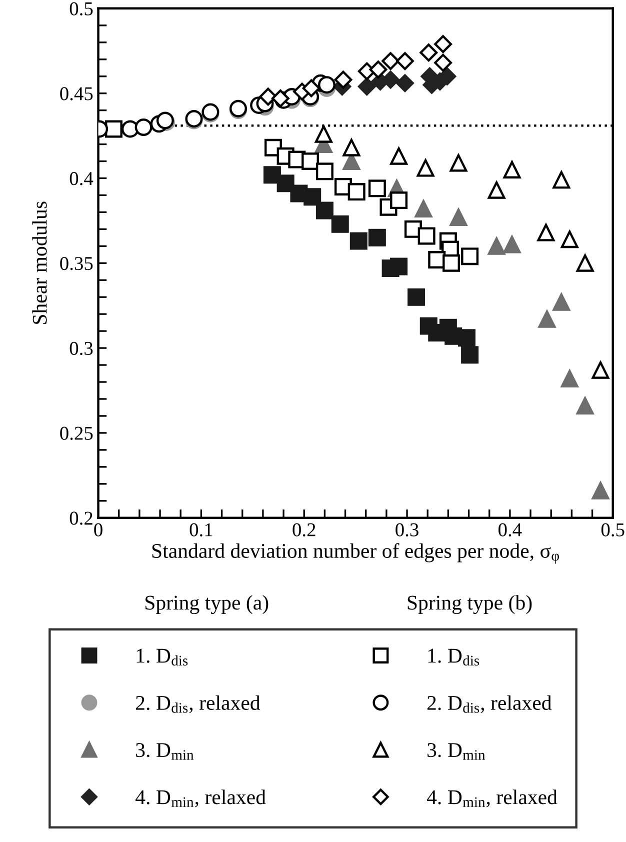 The image size is (626, 842). Describe the element at coordinates (82, 179) in the screenshot. I see `y-tick-label: 0.4` at that location.